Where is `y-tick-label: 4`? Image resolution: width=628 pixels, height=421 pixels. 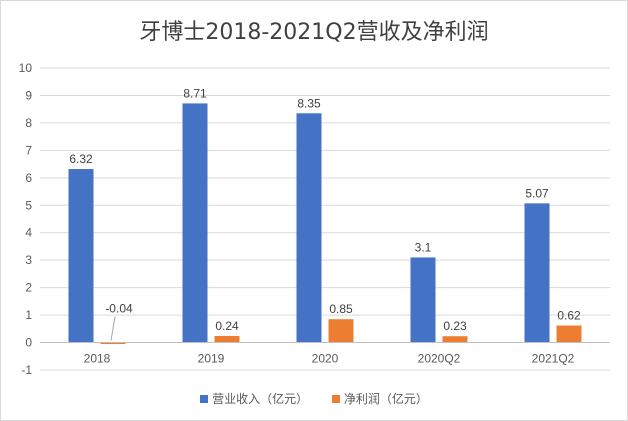
y-tick-label: 4 is located at coordinates (28, 233).